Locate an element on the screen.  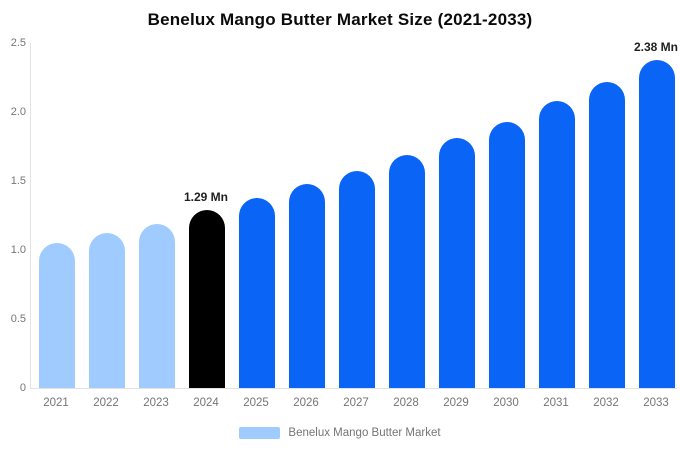
legend-swatch is located at coordinates (260, 433).